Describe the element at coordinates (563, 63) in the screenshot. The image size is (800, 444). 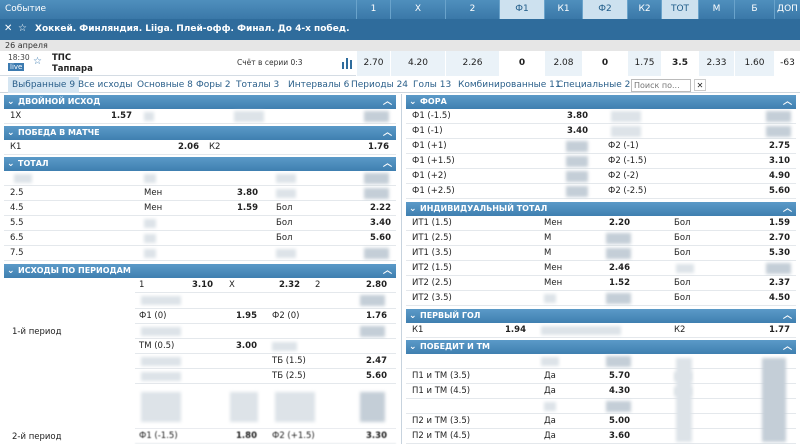
I see `odd-k1: 2.08` at that location.